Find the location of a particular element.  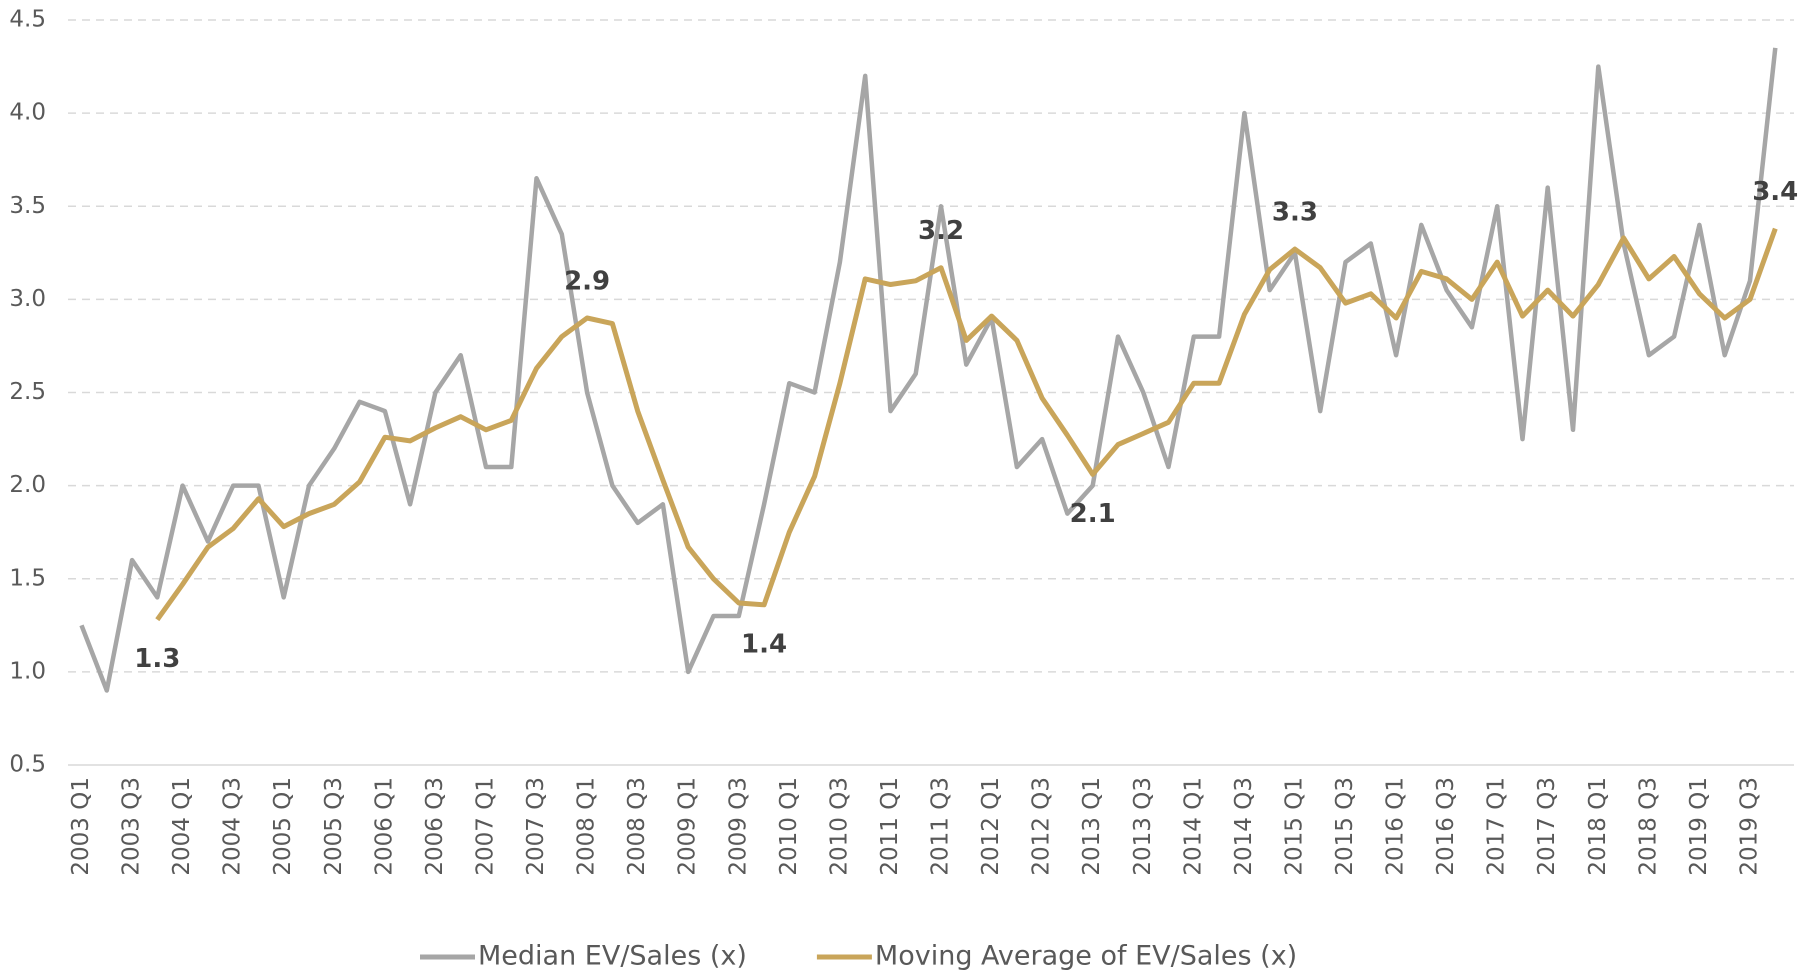

y-tick-label: 2.0 is located at coordinates (27, 485).